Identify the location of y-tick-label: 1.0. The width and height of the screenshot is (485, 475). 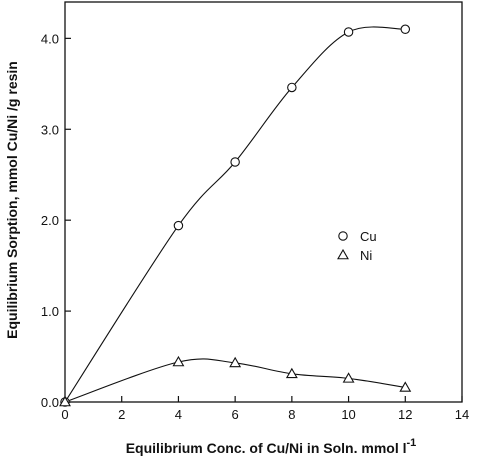
(50, 311).